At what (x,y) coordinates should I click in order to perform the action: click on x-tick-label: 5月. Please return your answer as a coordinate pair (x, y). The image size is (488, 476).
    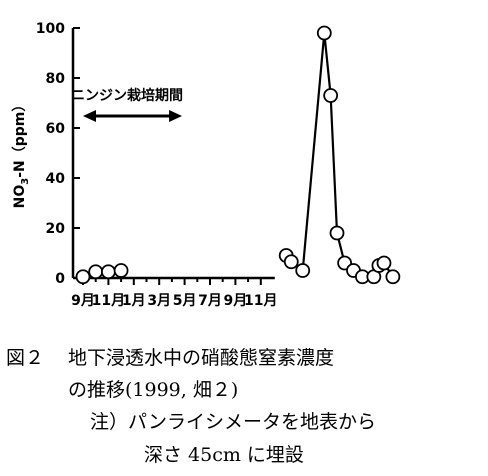
    Looking at the image, I should click on (185, 301).